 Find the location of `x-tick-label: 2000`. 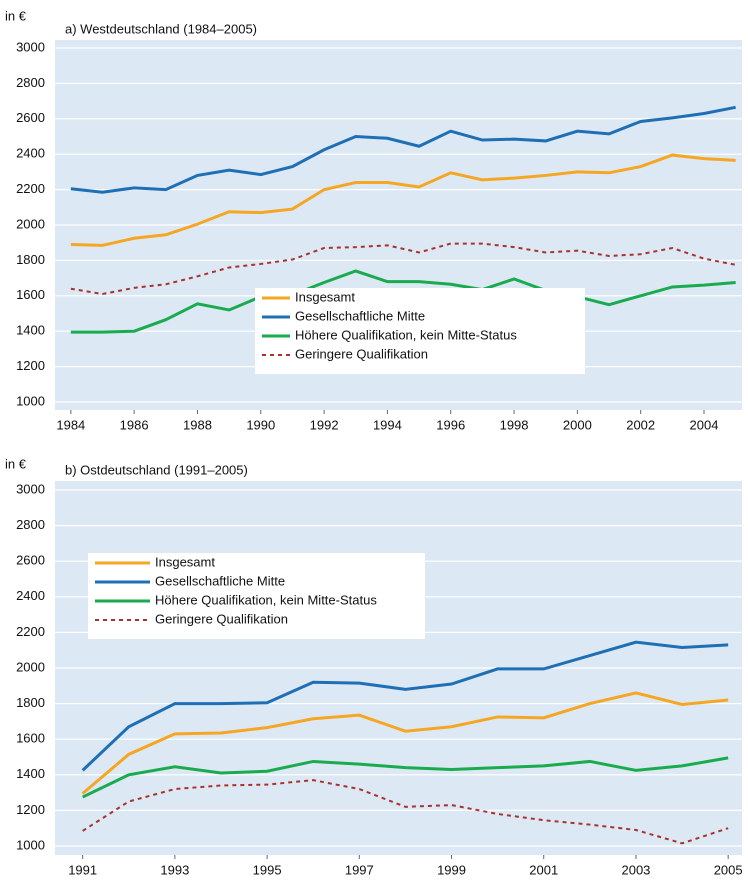

x-tick-label: 2000 is located at coordinates (577, 424).